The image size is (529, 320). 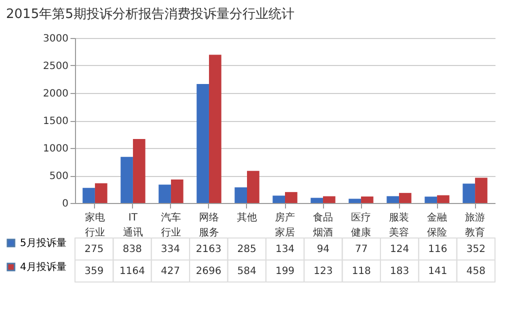 What do you see at coordinates (475, 225) in the screenshot?
I see `x-tick-label: 旅游教育` at bounding box center [475, 225].